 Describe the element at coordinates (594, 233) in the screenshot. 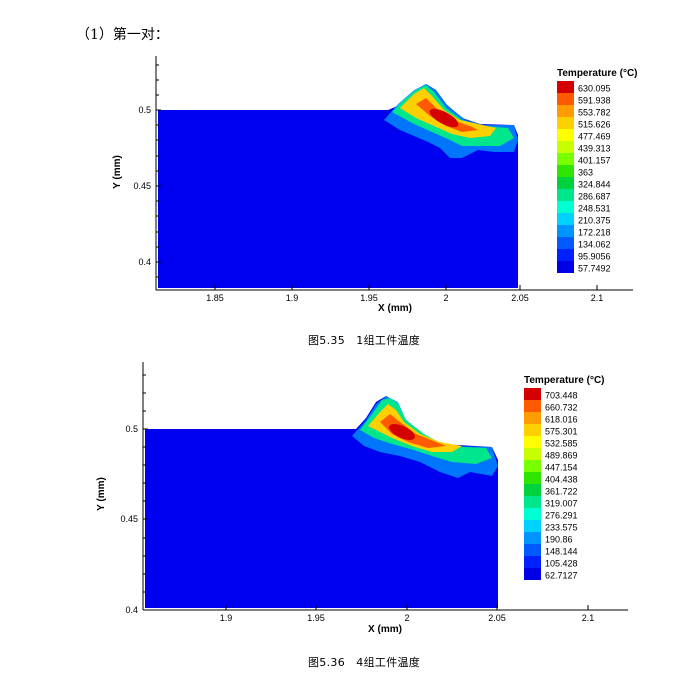

I see `colorbar-label: 172.218` at that location.